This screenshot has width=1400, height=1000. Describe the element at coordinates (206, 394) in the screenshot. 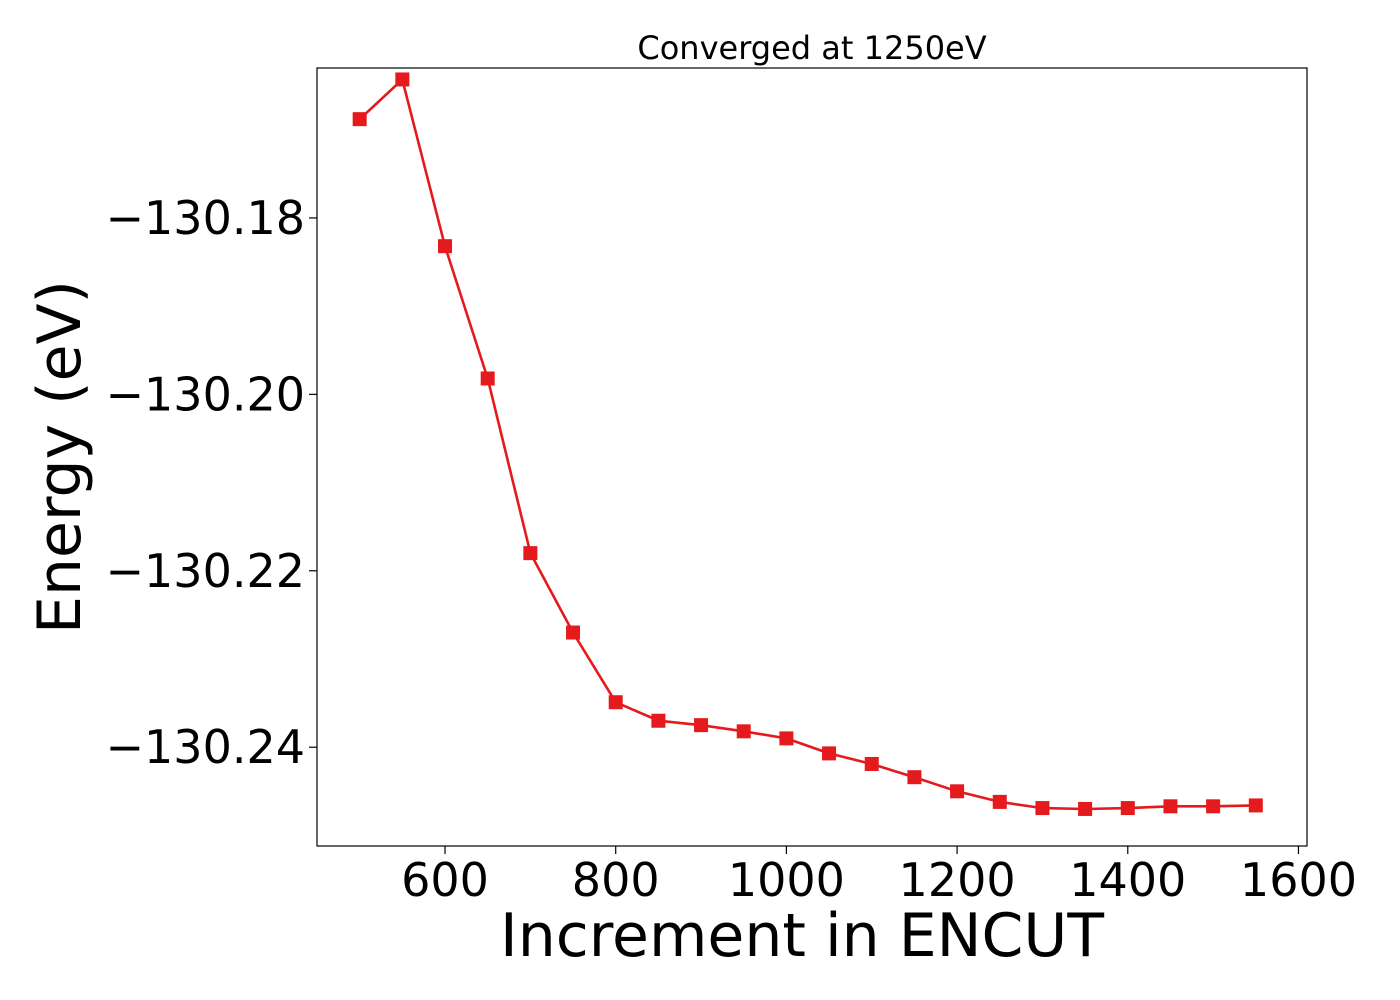

I see `y-tick-label: −130.20` at that location.